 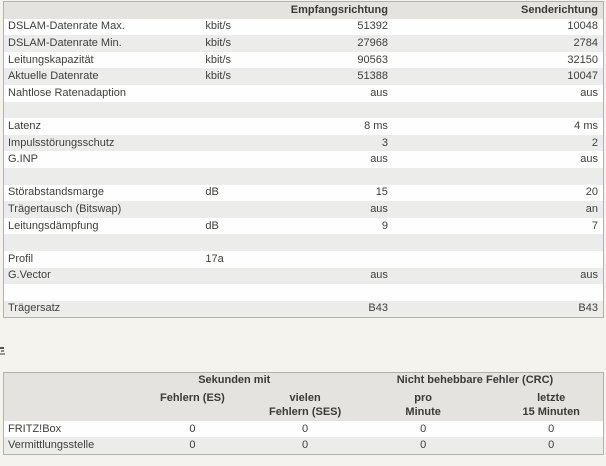 What do you see at coordinates (102, 76) in the screenshot?
I see `row-label: Aktuelle Datenrate` at bounding box center [102, 76].